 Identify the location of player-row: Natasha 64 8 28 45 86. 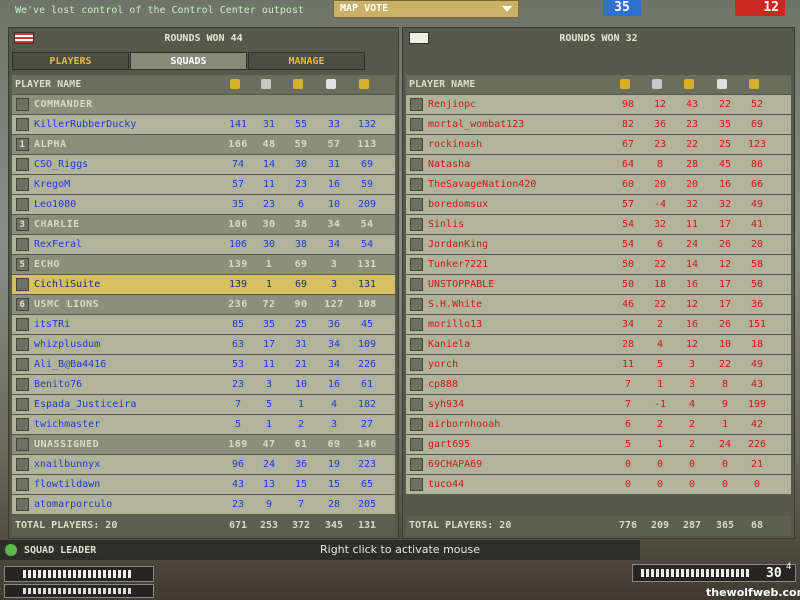
(598, 164).